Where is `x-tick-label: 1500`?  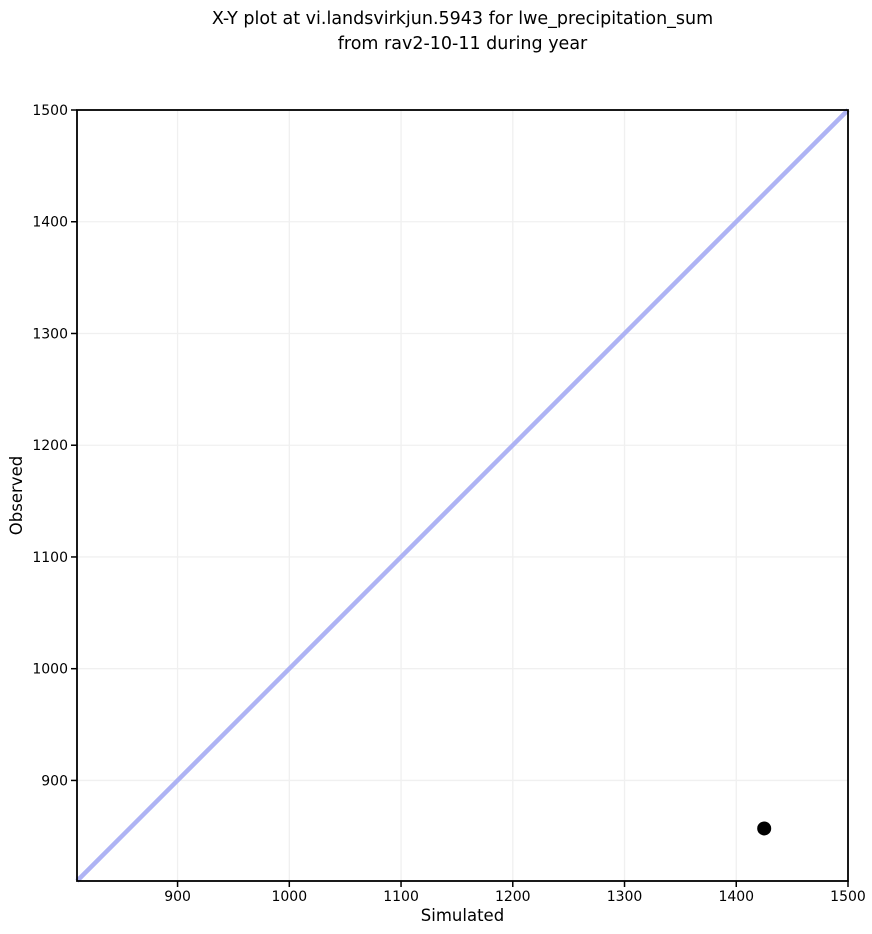 x-tick-label: 1500 is located at coordinates (848, 897).